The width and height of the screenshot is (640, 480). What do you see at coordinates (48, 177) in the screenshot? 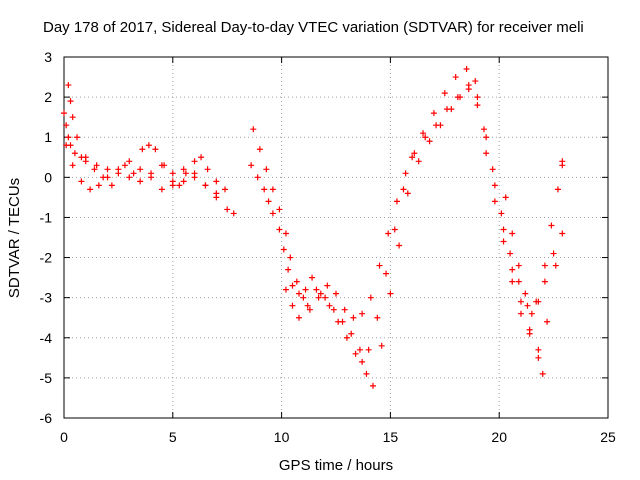
I see `y-tick-label: 0` at bounding box center [48, 177].